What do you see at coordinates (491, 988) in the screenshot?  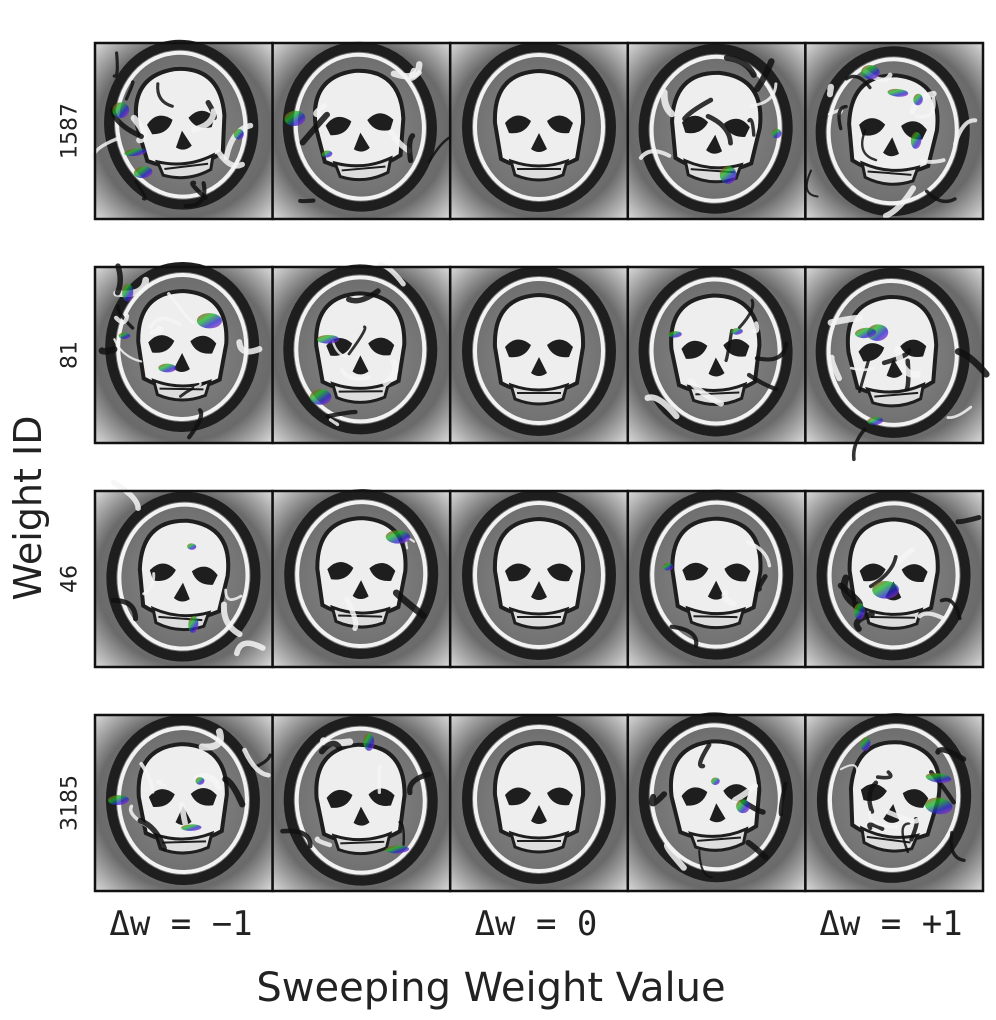 I see `x-axis-title: Sweeping Weight Value` at bounding box center [491, 988].